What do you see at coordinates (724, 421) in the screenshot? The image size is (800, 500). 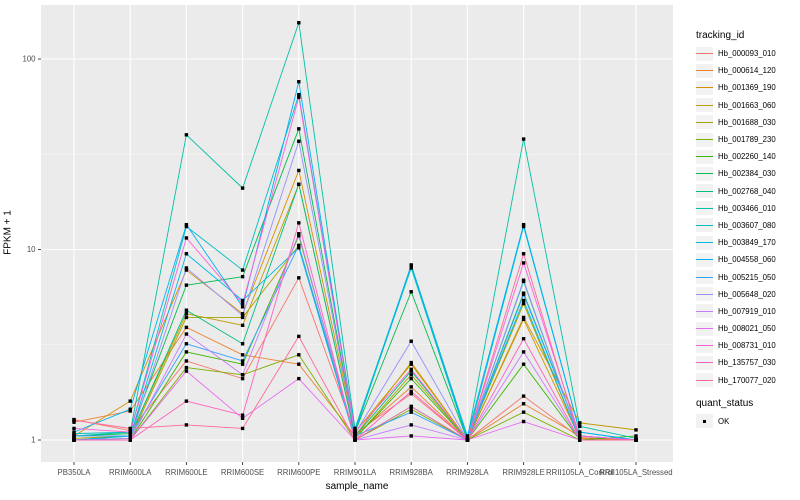 I see `legend-label: OK` at bounding box center [724, 421].